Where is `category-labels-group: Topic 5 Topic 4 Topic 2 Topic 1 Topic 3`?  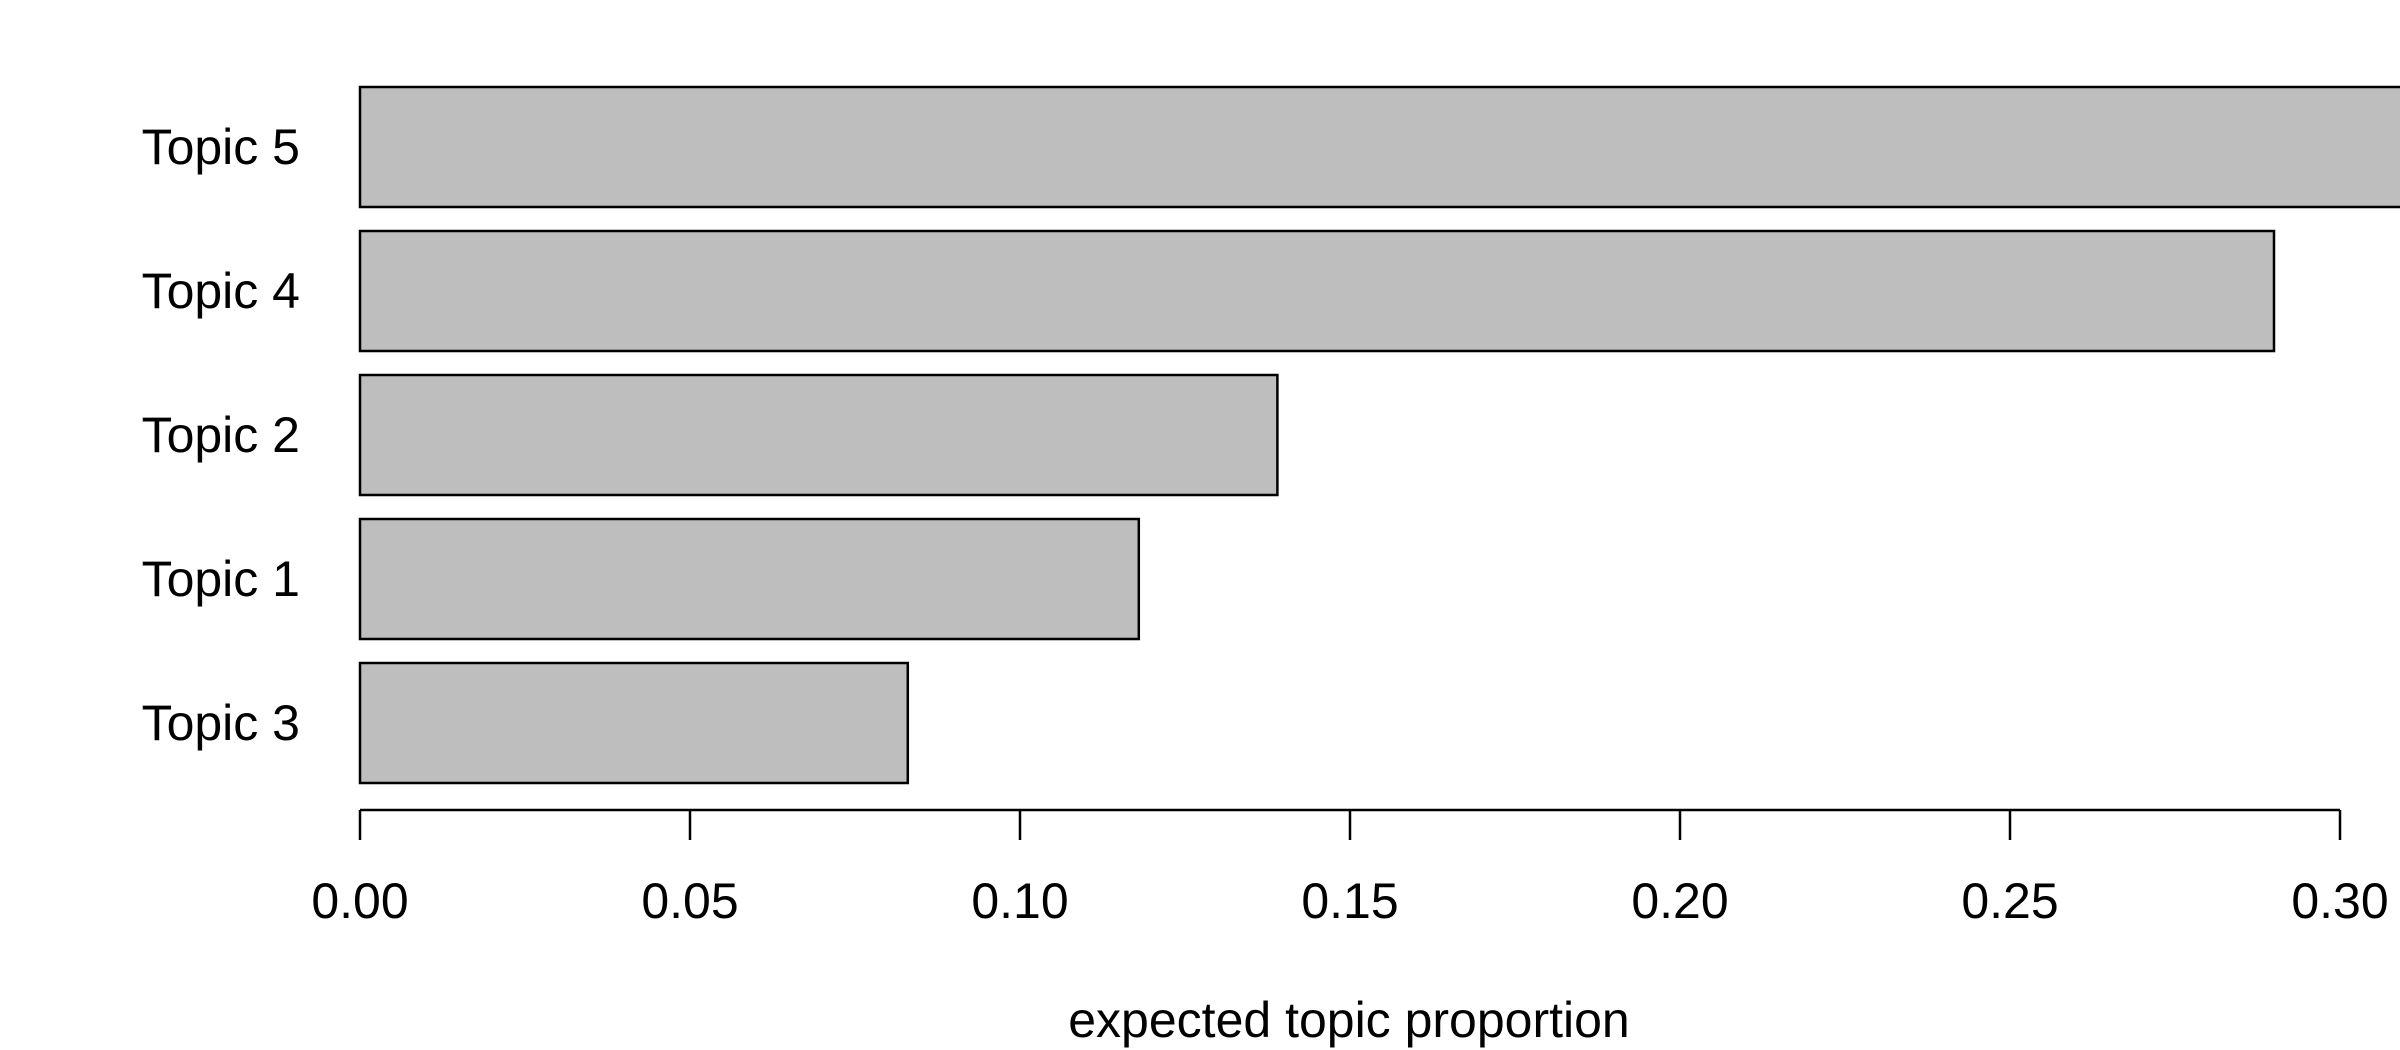 category-labels-group: Topic 5 Topic 4 Topic 2 Topic 1 Topic 3 is located at coordinates (221, 435).